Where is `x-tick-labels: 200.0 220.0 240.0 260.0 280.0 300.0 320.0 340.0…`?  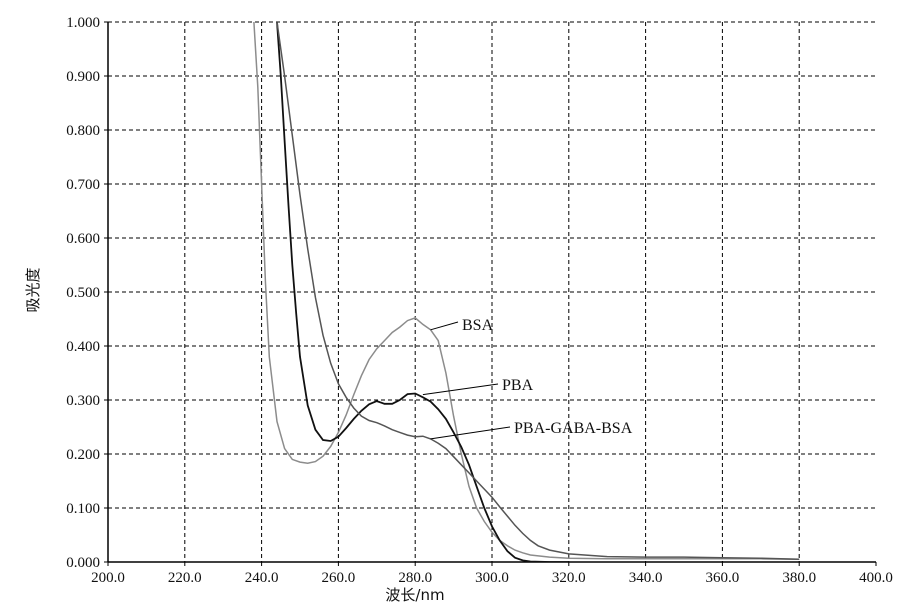
x-tick-labels: 200.0 220.0 240.0 260.0 280.0 300.0 320.0 340.0… is located at coordinates (492, 578).